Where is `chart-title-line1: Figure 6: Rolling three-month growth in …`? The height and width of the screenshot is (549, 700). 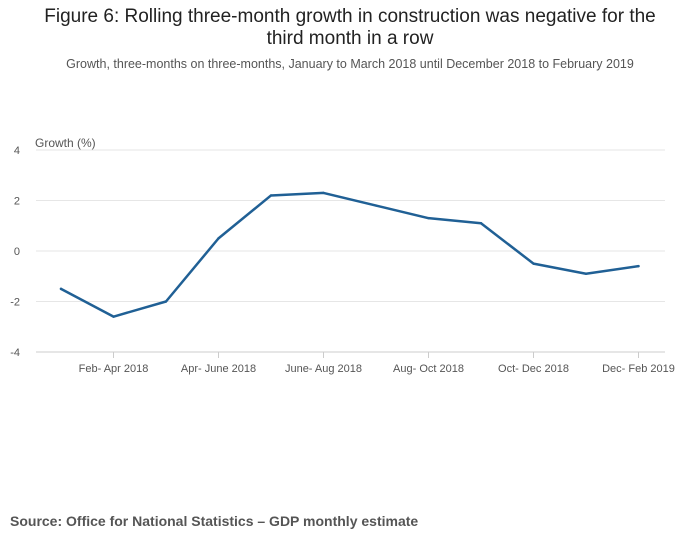
chart-title-line1: Figure 6: Rolling three-month growth in … is located at coordinates (350, 16).